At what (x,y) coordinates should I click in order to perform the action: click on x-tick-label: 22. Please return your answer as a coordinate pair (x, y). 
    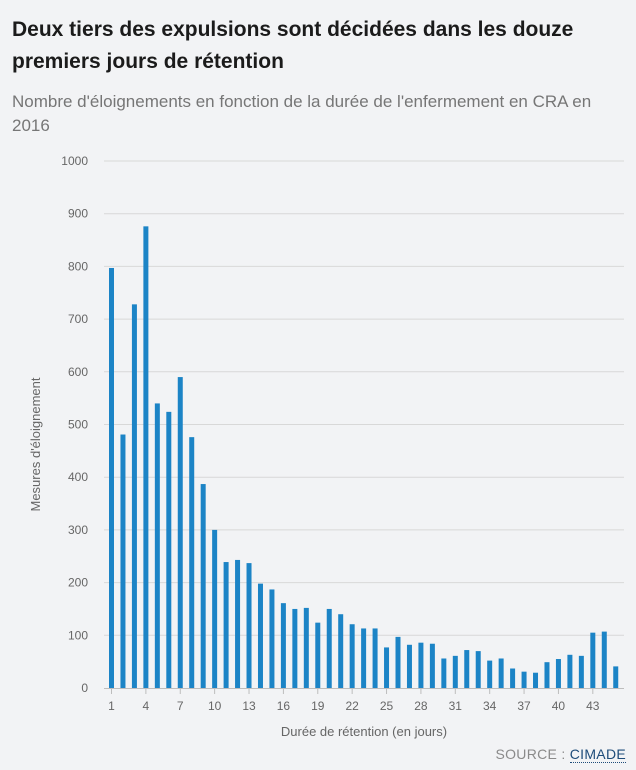
    Looking at the image, I should click on (352, 706).